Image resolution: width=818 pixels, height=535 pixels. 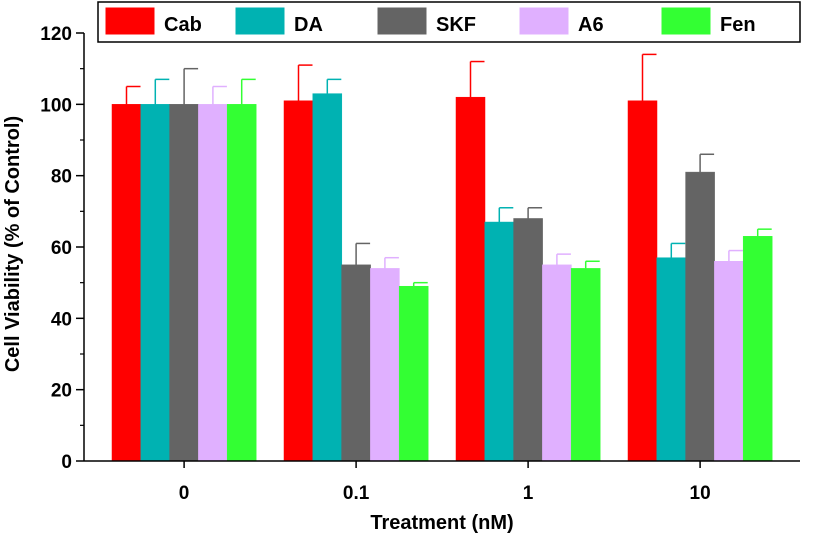 I want to click on legend: Cab DA SKF A6 Fen, so click(x=449, y=22).